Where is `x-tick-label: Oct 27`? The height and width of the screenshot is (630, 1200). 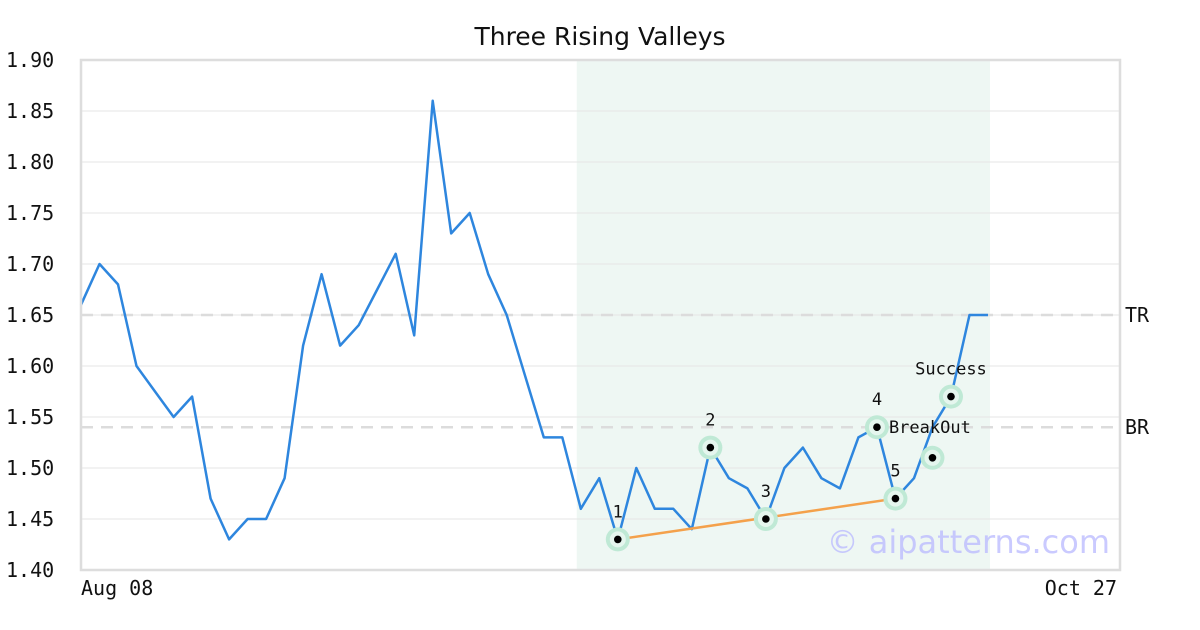
x-tick-label: Oct 27 is located at coordinates (1081, 588).